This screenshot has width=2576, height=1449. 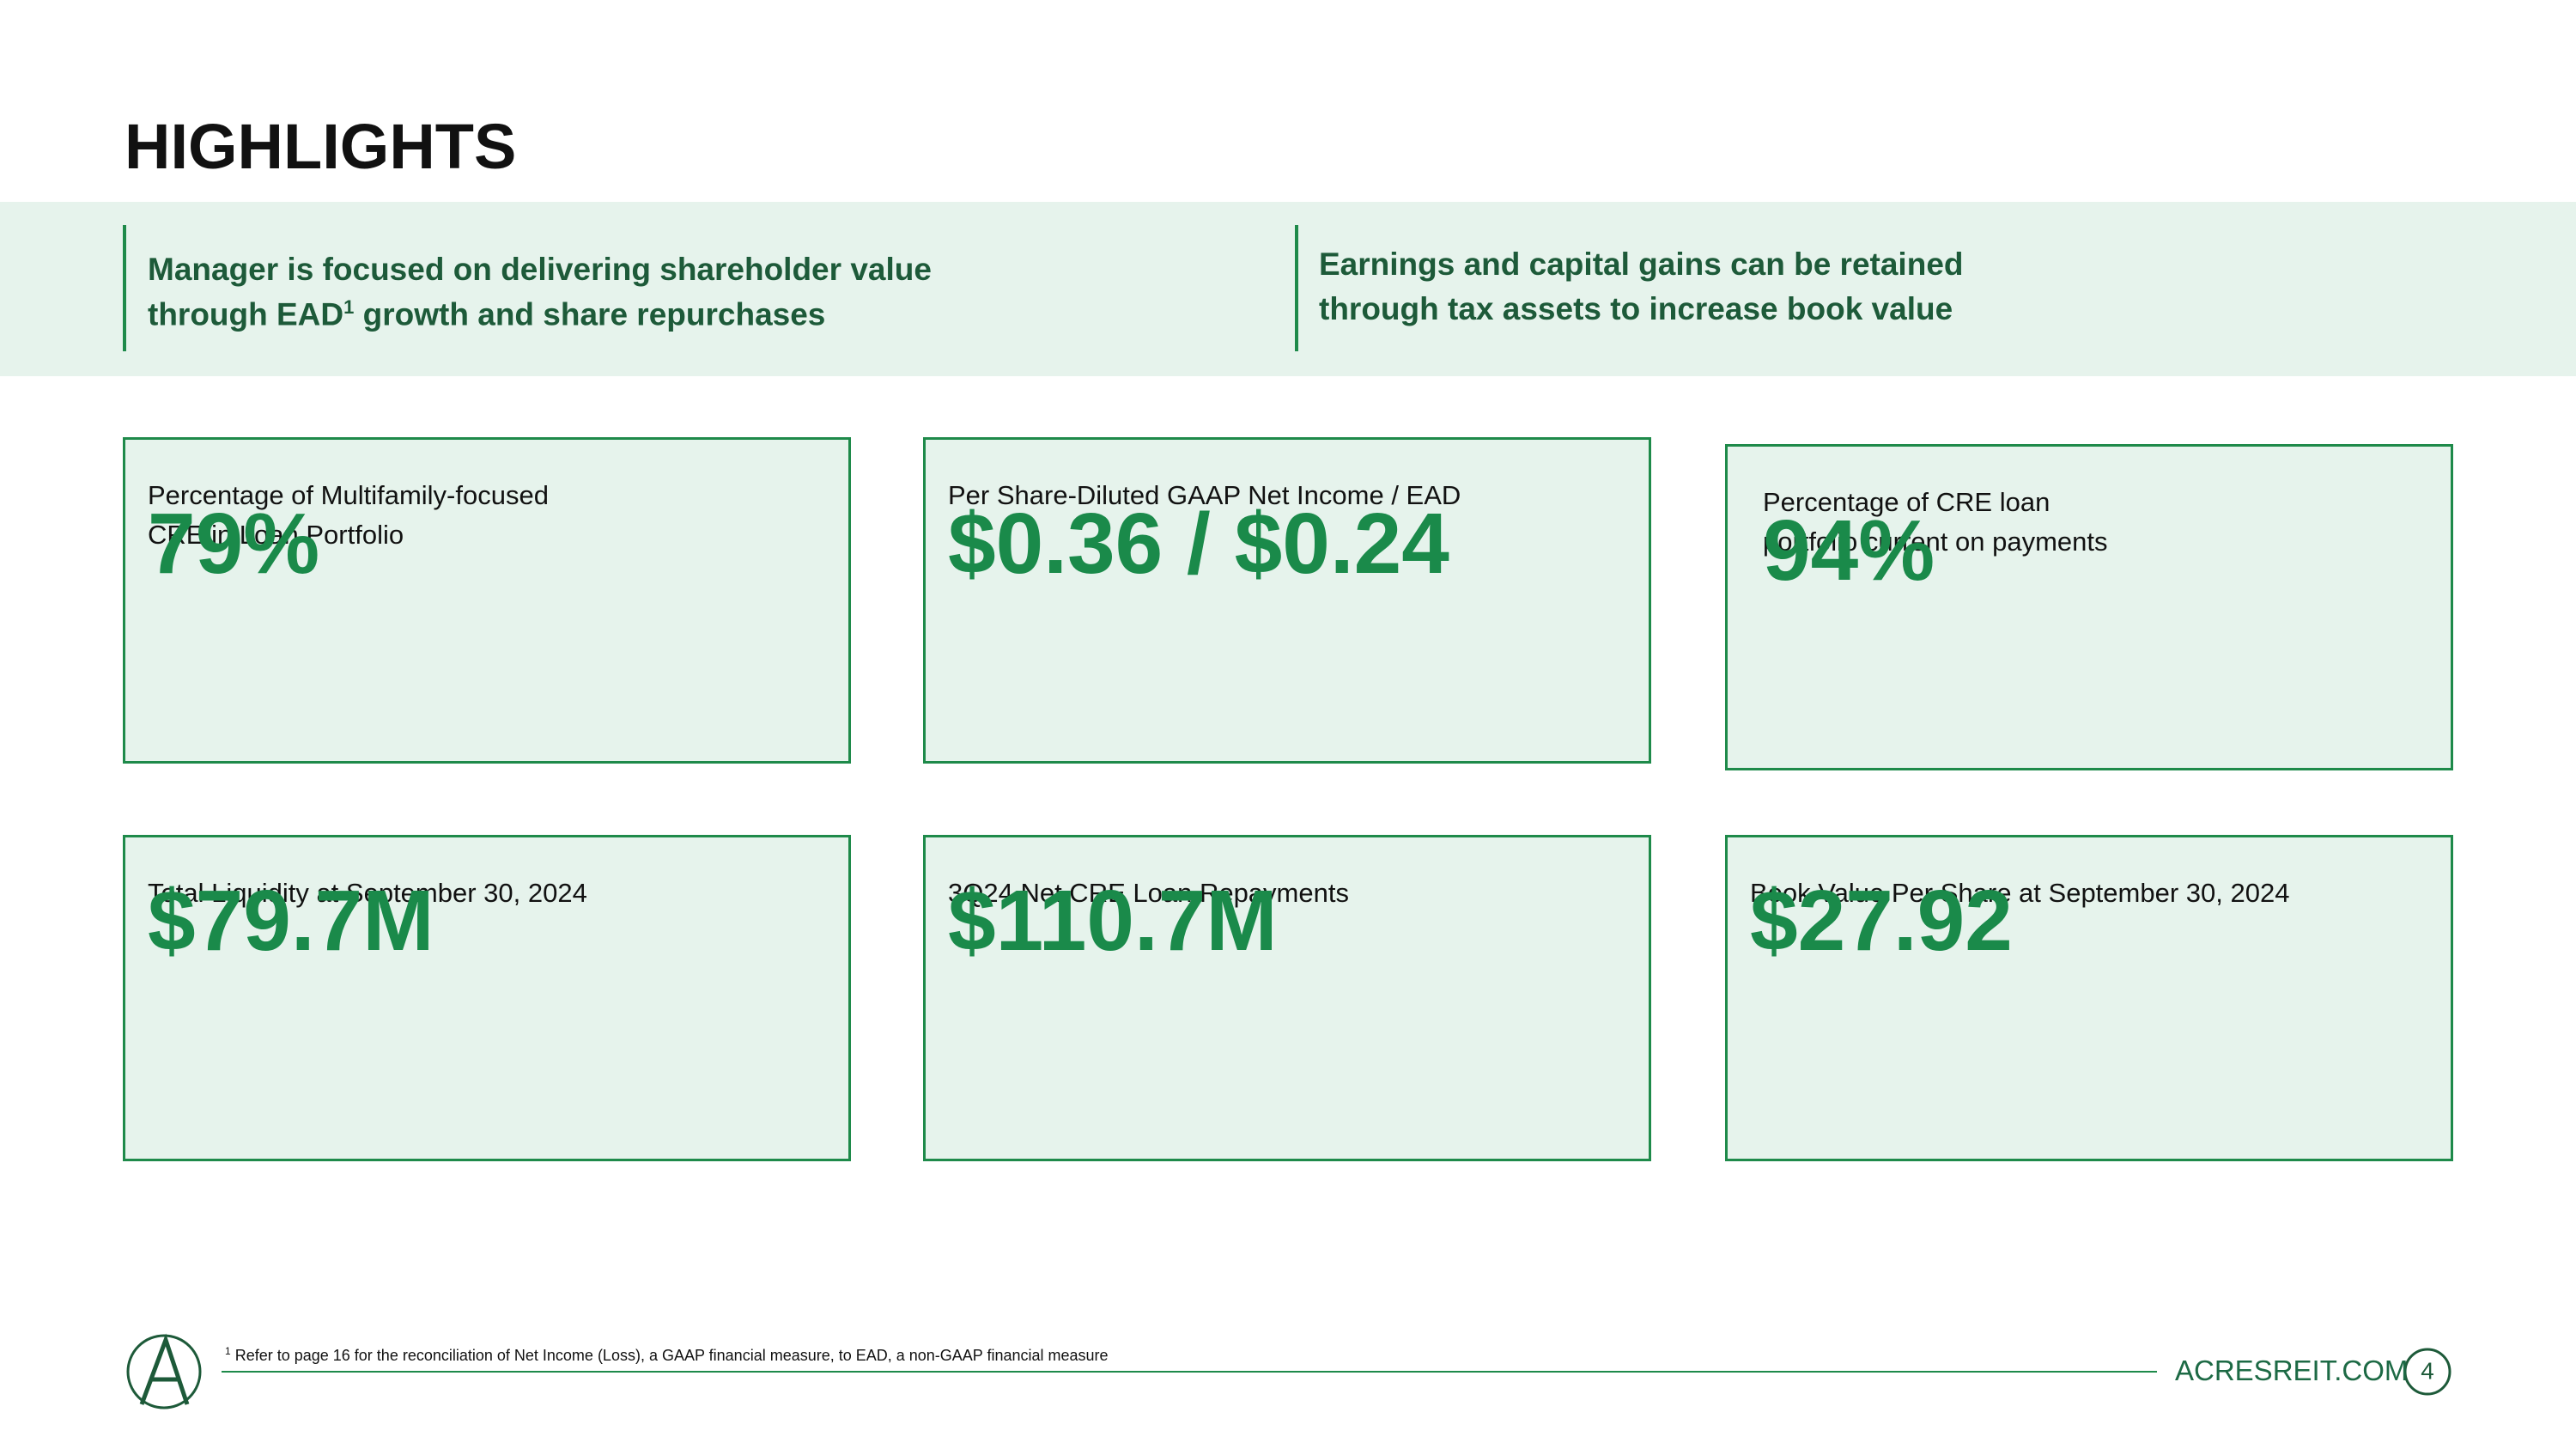 What do you see at coordinates (228, 1351) in the screenshot?
I see `footnote-mark: 1` at bounding box center [228, 1351].